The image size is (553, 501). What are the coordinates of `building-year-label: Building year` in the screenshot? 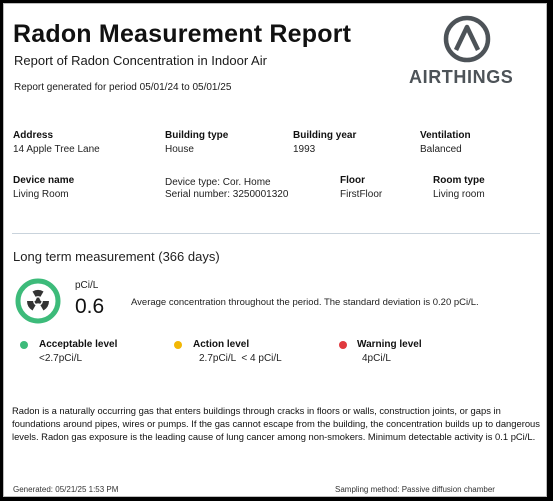 It's located at (325, 135).